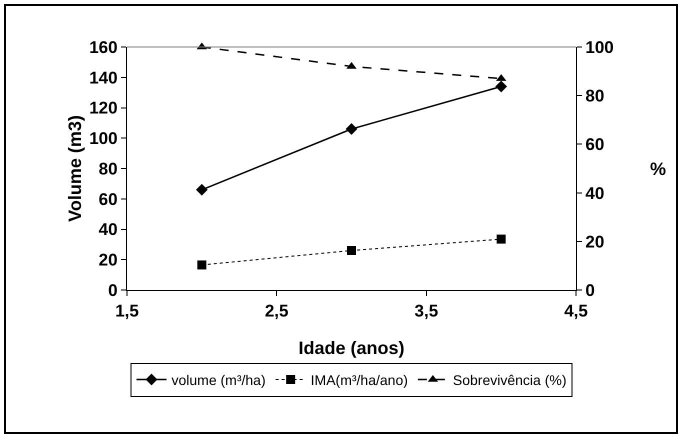  I want to click on y-tick-label: 40, so click(108, 230).